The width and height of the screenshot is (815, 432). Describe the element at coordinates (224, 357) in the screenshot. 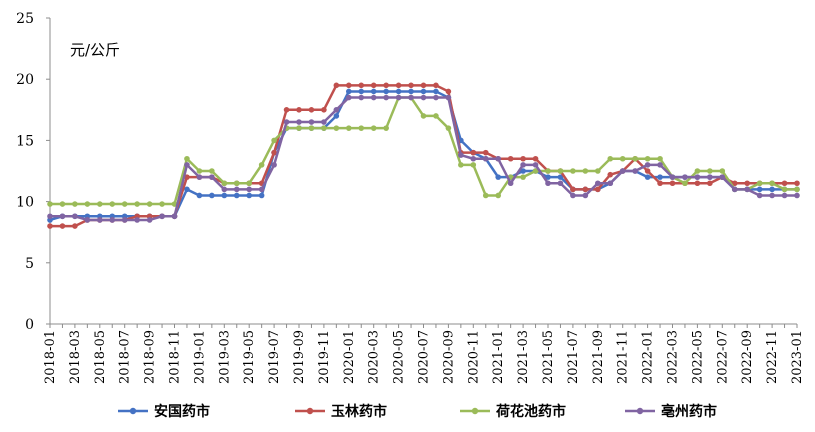

I see `x-tick-label: 2019-03` at that location.